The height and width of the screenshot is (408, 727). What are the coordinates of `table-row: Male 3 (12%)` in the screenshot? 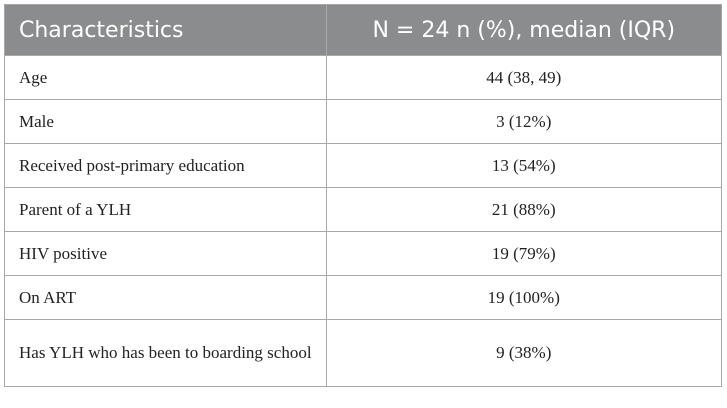 It's located at (363, 121).